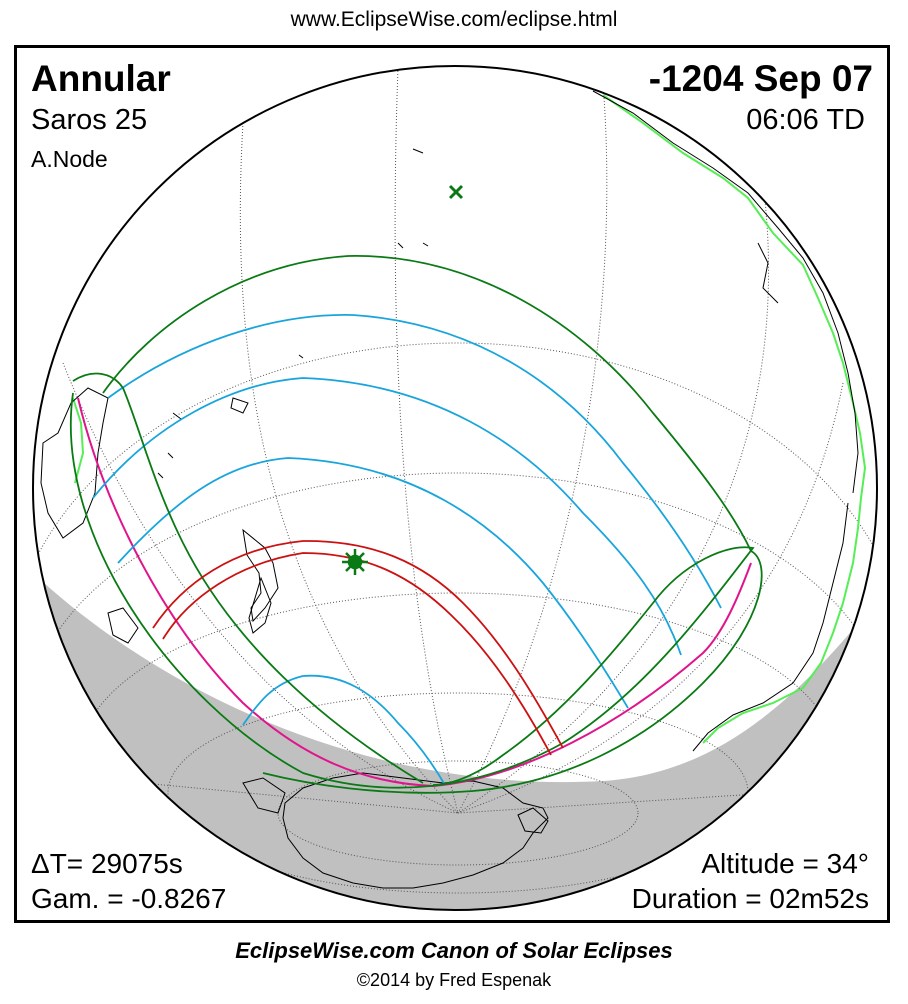 Image resolution: width=908 pixels, height=1004 pixels. Describe the element at coordinates (456, 192) in the screenshot. I see `subsolar-point-cross-icon` at that location.